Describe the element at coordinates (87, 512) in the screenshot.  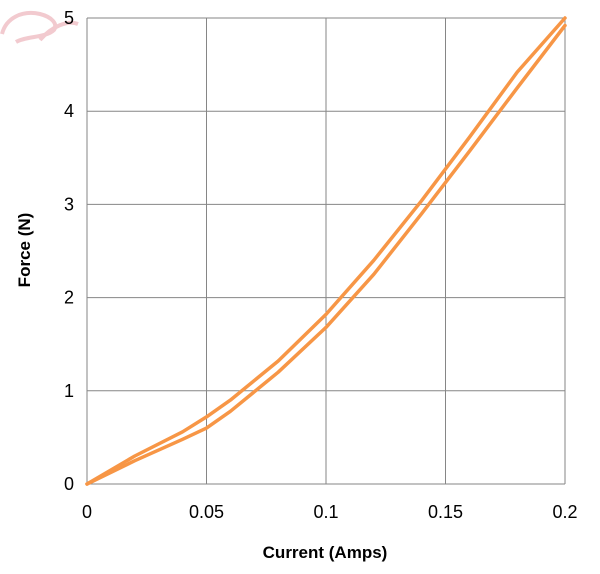
I see `x-tick-label: 0` at that location.